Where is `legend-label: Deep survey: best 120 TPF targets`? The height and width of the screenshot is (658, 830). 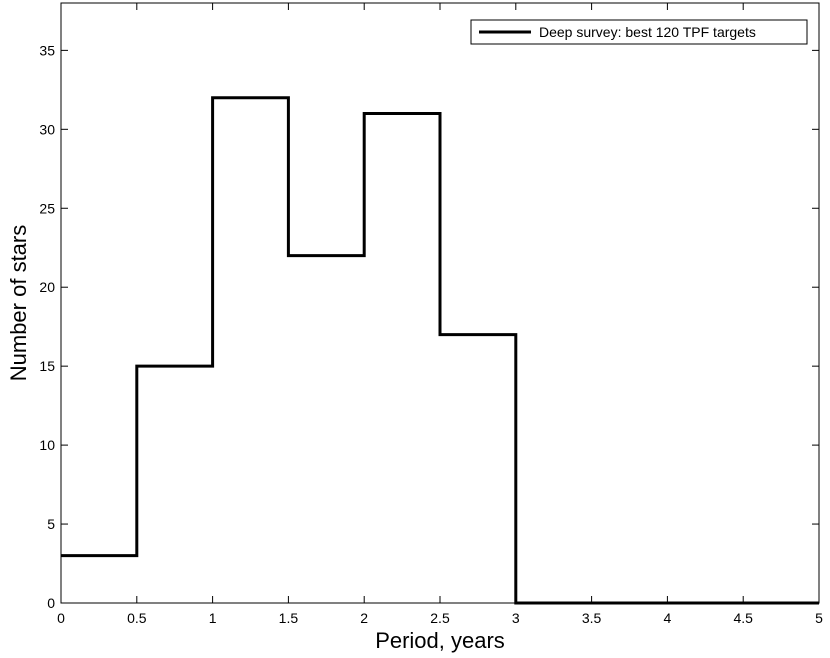 legend-label: Deep survey: best 120 TPF targets is located at coordinates (647, 32).